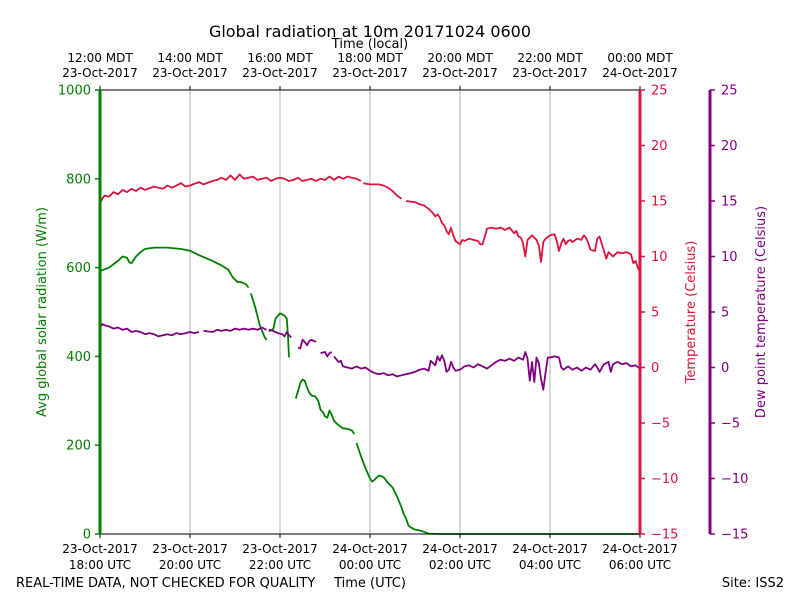 The height and width of the screenshot is (600, 800). Describe the element at coordinates (729, 146) in the screenshot. I see `dewpoint-tick-label: 20` at that location.